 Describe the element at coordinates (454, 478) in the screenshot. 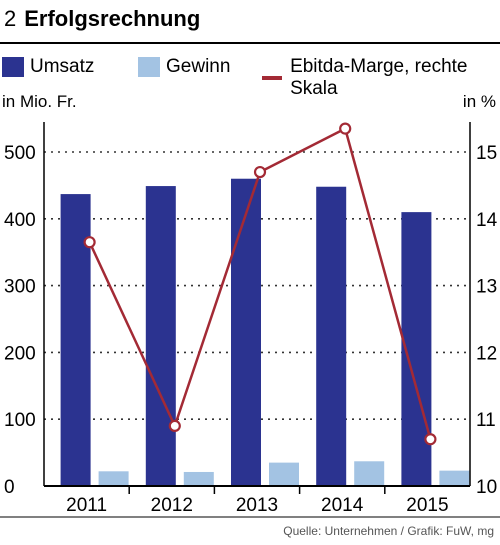

I see `bar-gewinn-2015` at that location.